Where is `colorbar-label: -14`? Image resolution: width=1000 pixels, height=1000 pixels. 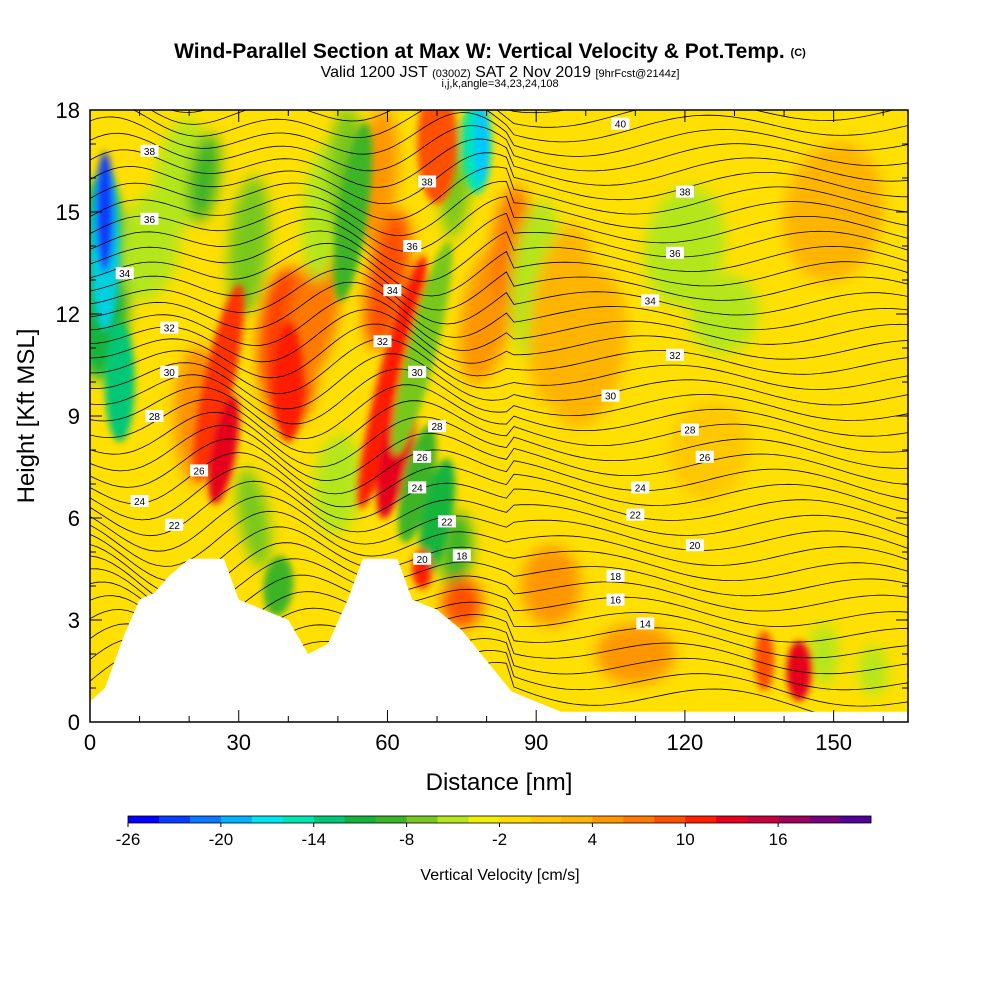
colorbar-label: -14 is located at coordinates (313, 839).